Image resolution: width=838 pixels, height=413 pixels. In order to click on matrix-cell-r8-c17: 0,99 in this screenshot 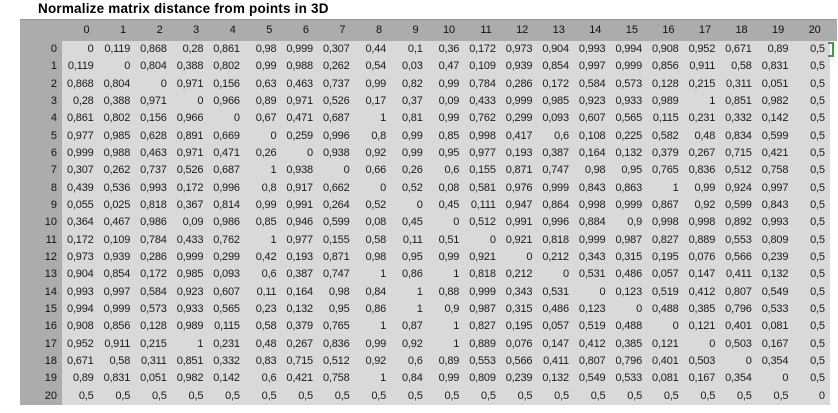, I will do `click(705, 187)`.